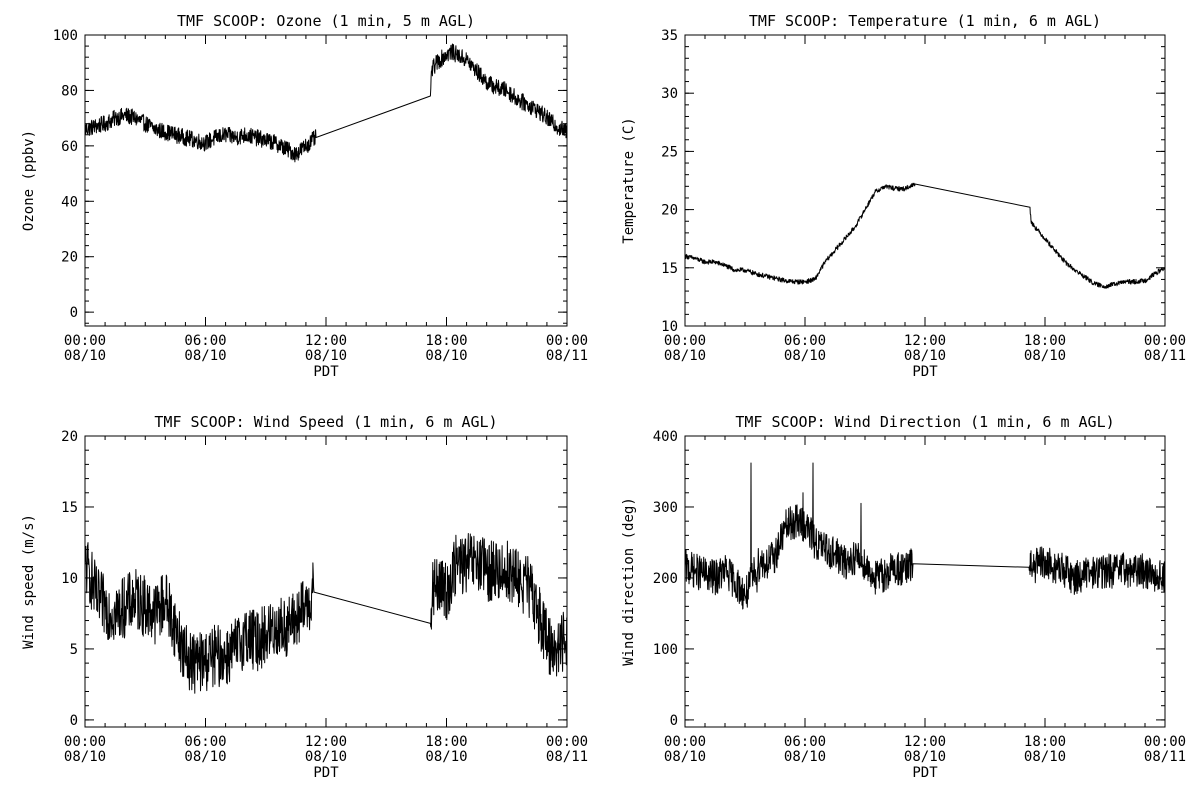 The height and width of the screenshot is (804, 1200). I want to click on y-tick-label: 400, so click(665, 437).